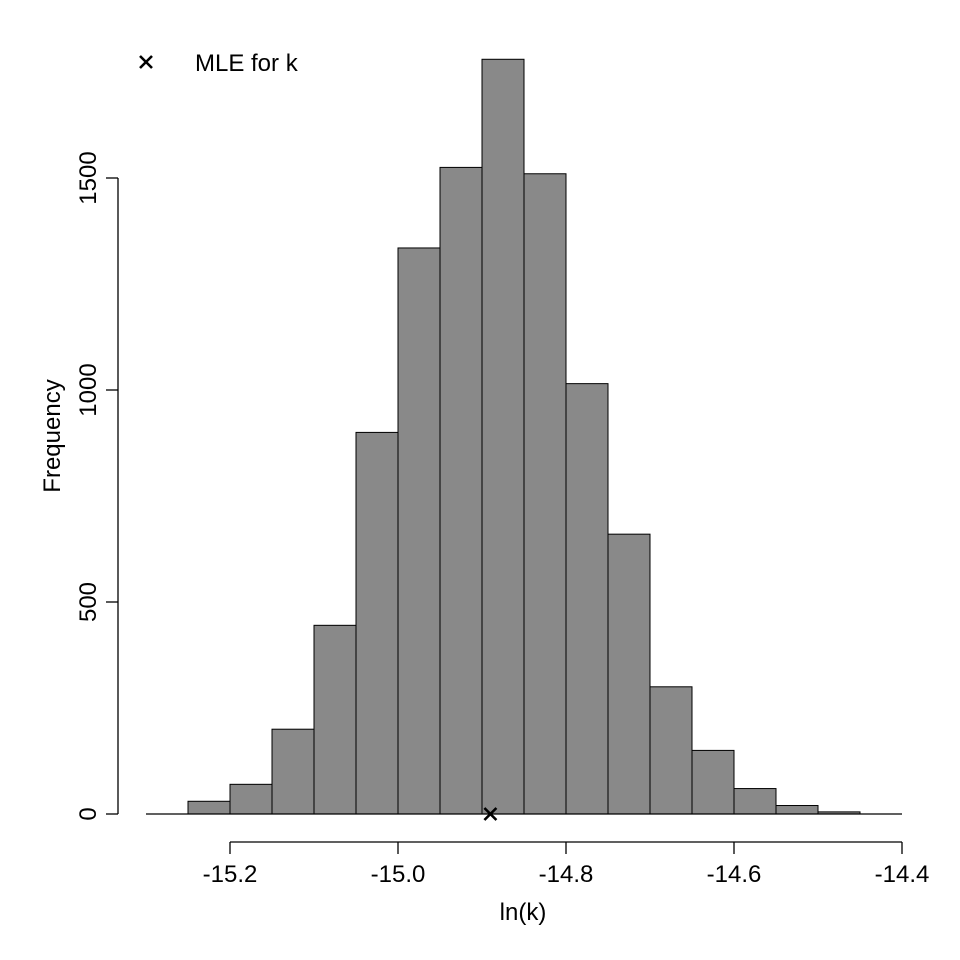 This screenshot has height=960, width=960. Describe the element at coordinates (146, 62) in the screenshot. I see `legend-x-marker` at that location.